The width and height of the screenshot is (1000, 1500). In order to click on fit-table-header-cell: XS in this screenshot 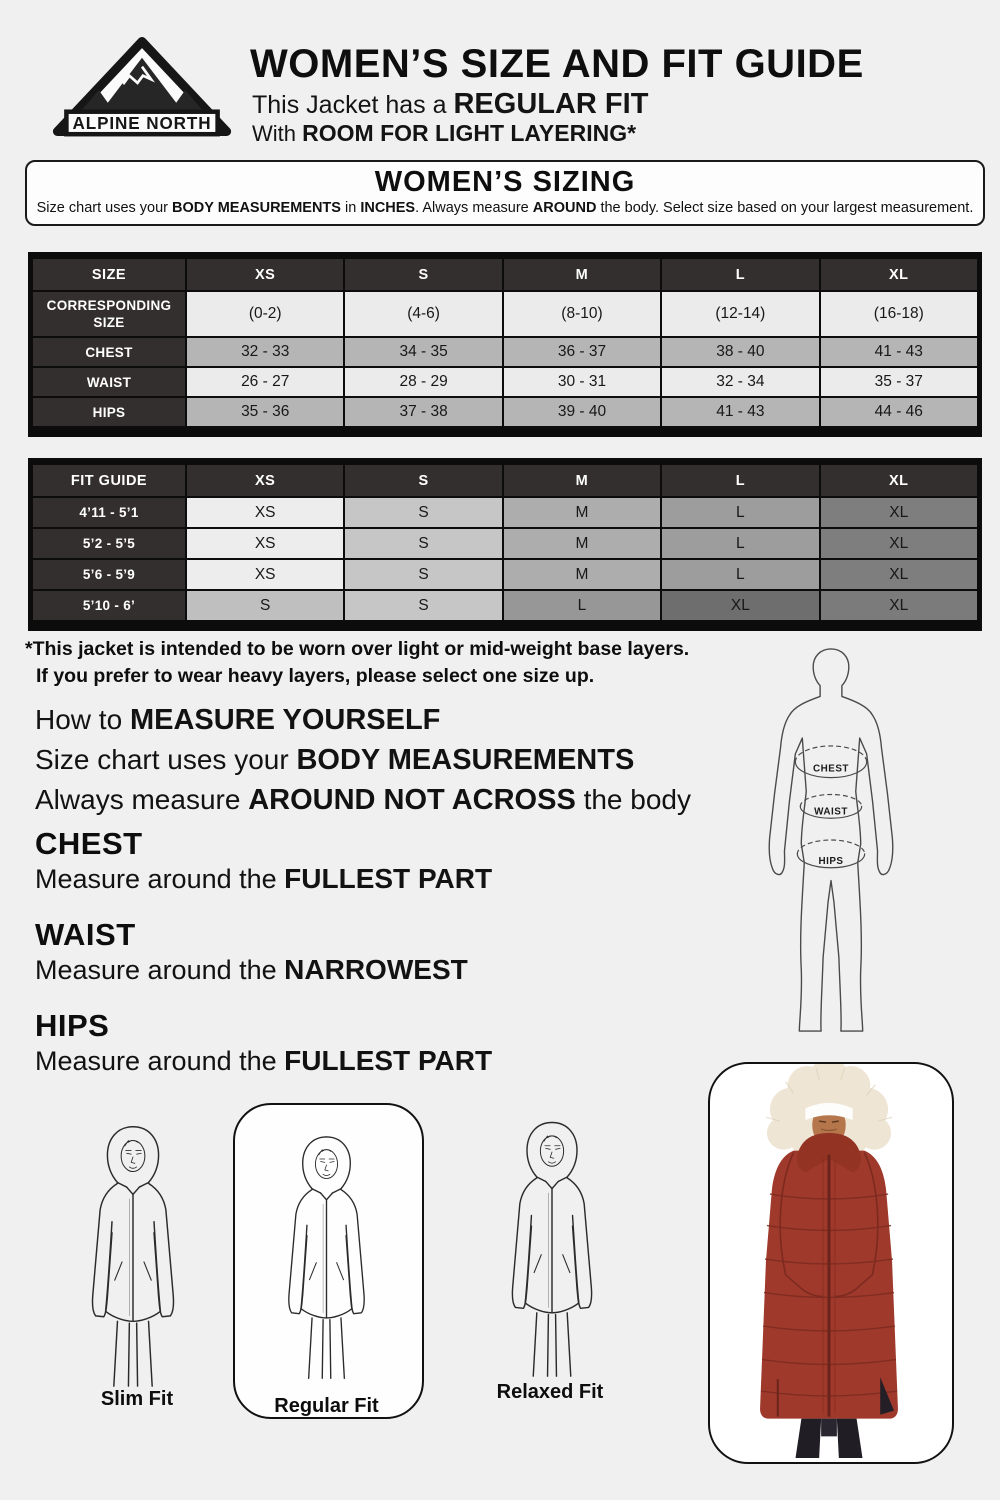, I will do `click(265, 480)`.